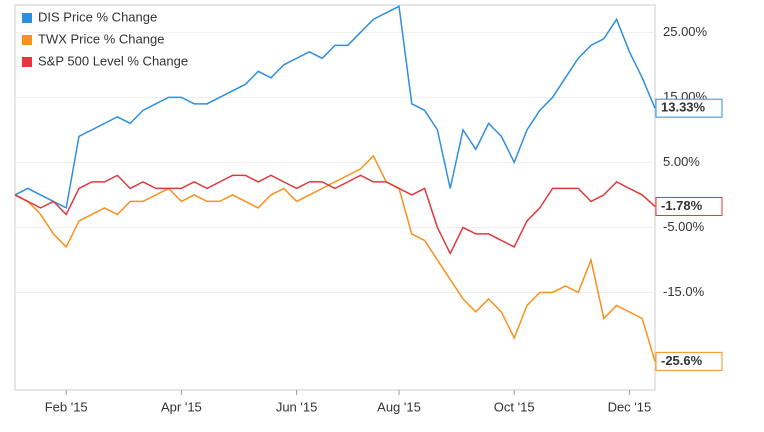 The image size is (764, 432). What do you see at coordinates (682, 205) in the screenshot?
I see `end-label: -1.78%` at bounding box center [682, 205].